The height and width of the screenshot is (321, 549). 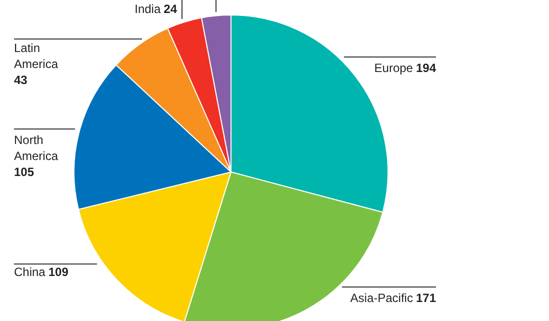 What do you see at coordinates (36, 56) in the screenshot?
I see `slice-label: Latin America` at bounding box center [36, 56].